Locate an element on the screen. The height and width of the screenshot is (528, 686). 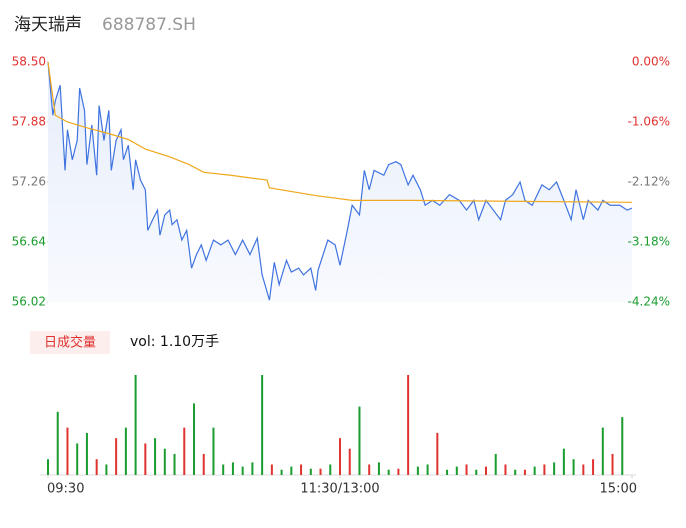
volume-badge is located at coordinates (70, 342).